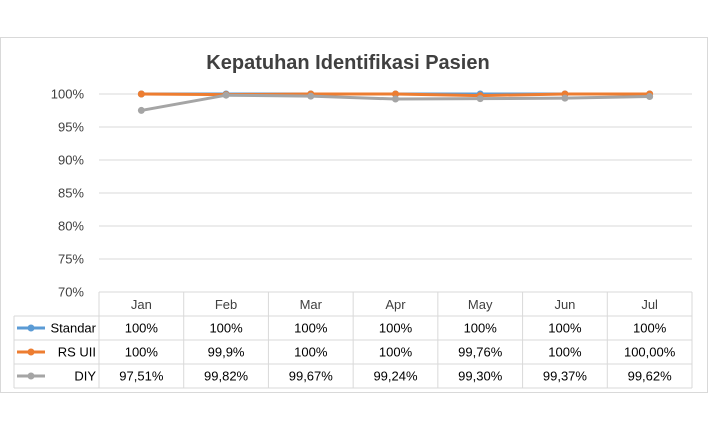 This screenshot has height=445, width=719. I want to click on data-label: 99,24%, so click(395, 376).